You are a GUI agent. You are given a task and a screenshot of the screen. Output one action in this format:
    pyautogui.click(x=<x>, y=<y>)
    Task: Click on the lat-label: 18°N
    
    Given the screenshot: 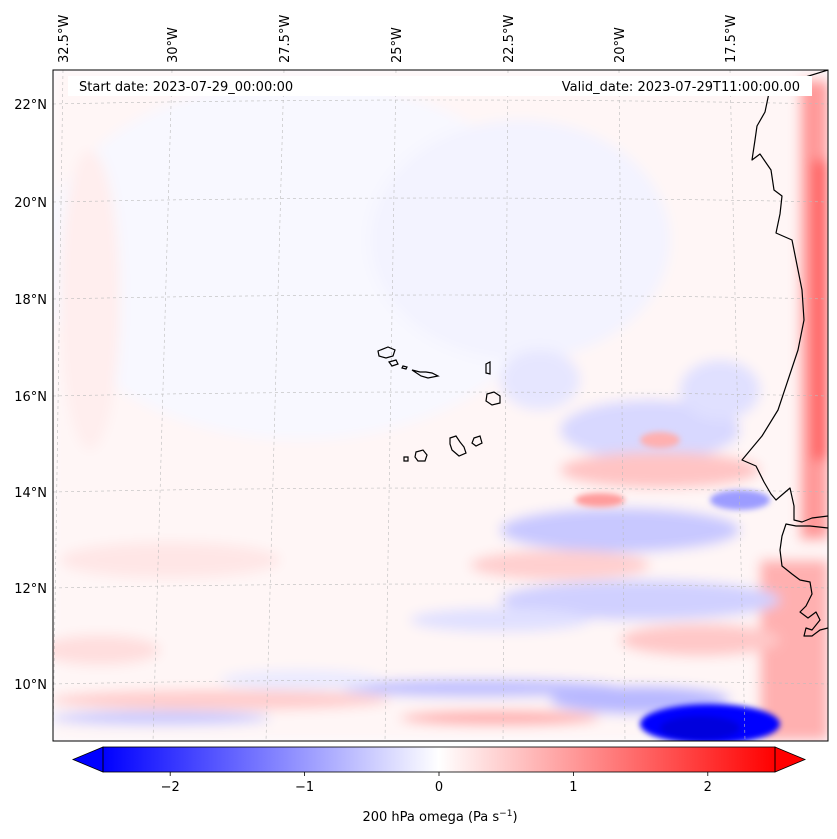 What is the action you would take?
    pyautogui.click(x=30, y=300)
    